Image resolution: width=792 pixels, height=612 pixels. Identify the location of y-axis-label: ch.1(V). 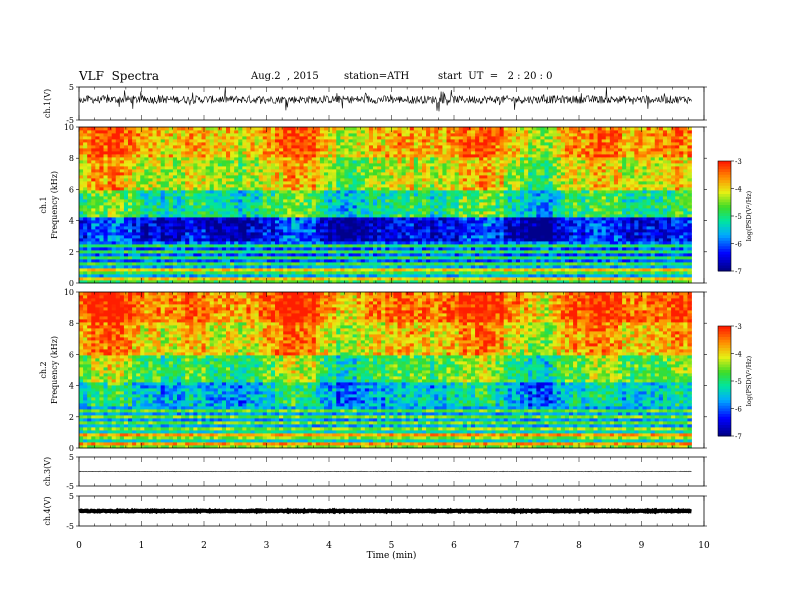
(47, 103).